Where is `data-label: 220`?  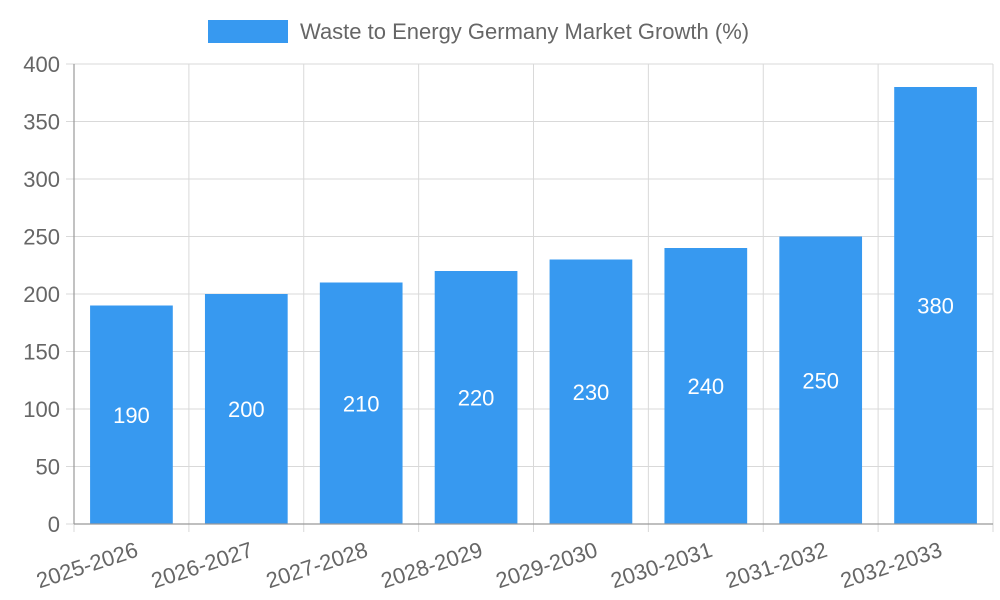
data-label: 220 is located at coordinates (476, 398).